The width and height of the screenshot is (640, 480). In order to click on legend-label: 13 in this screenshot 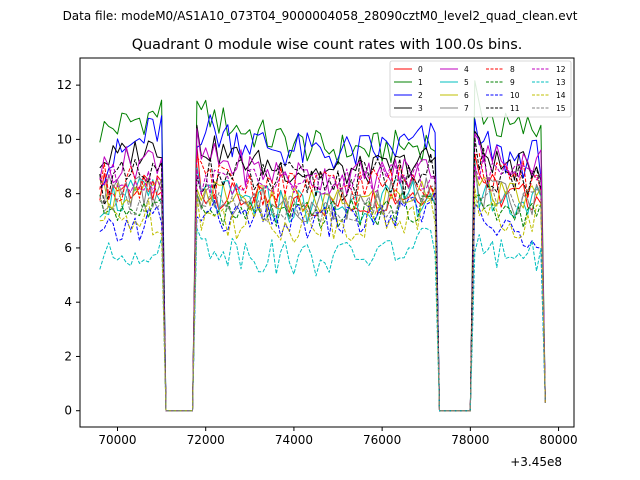, I will do `click(561, 82)`.